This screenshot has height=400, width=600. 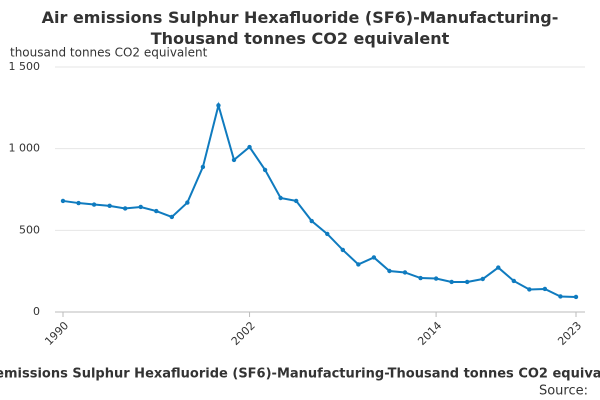 What do you see at coordinates (29, 229) in the screenshot?
I see `y-tick-label: 500` at bounding box center [29, 229].